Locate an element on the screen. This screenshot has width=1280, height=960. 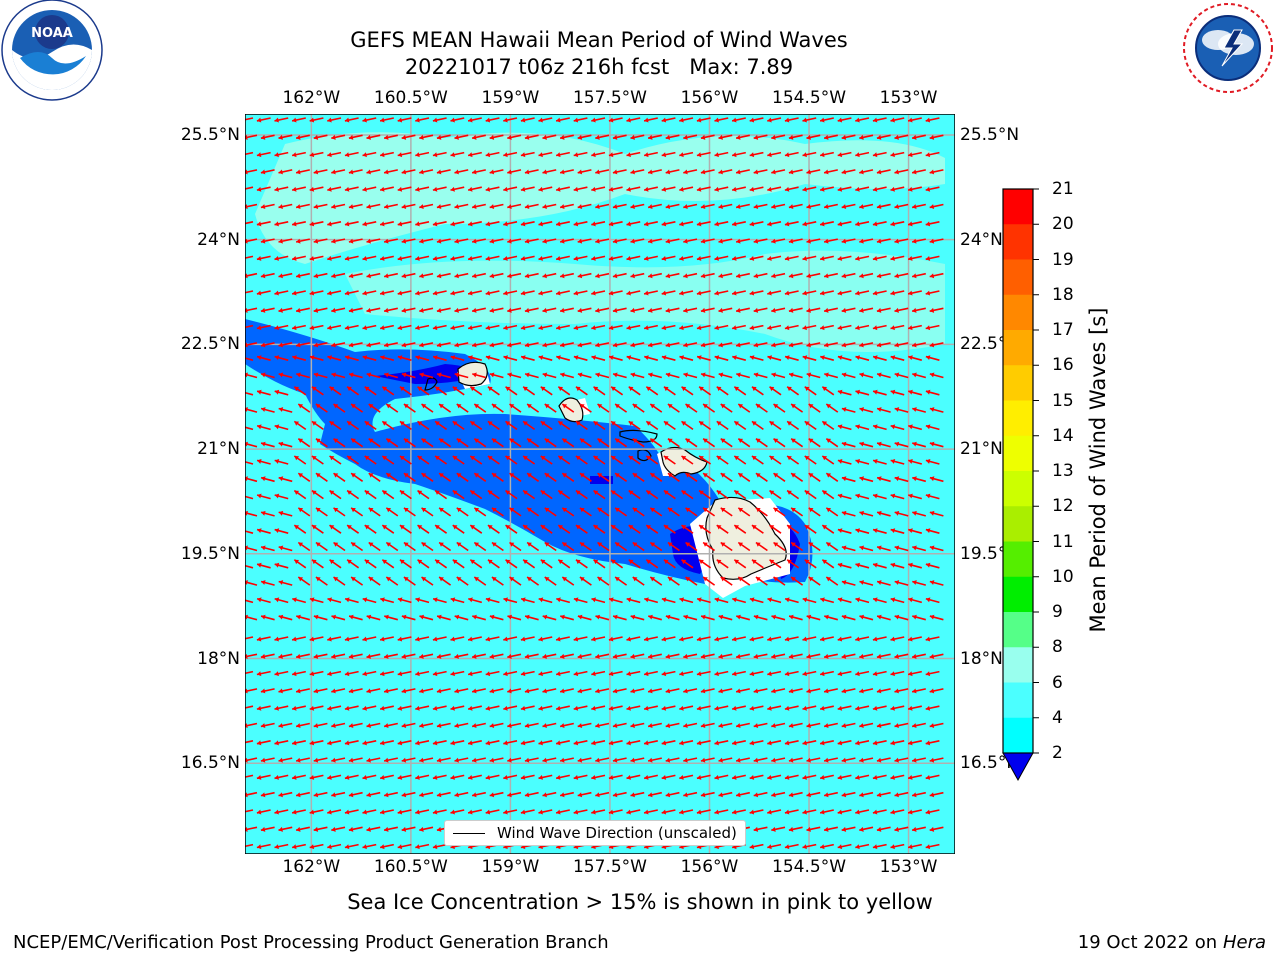
colorbar-segment is located at coordinates (1018, 348).